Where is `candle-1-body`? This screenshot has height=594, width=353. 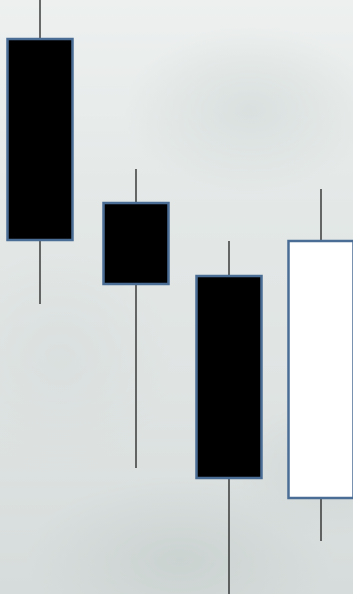
candle-1-body is located at coordinates (40, 139).